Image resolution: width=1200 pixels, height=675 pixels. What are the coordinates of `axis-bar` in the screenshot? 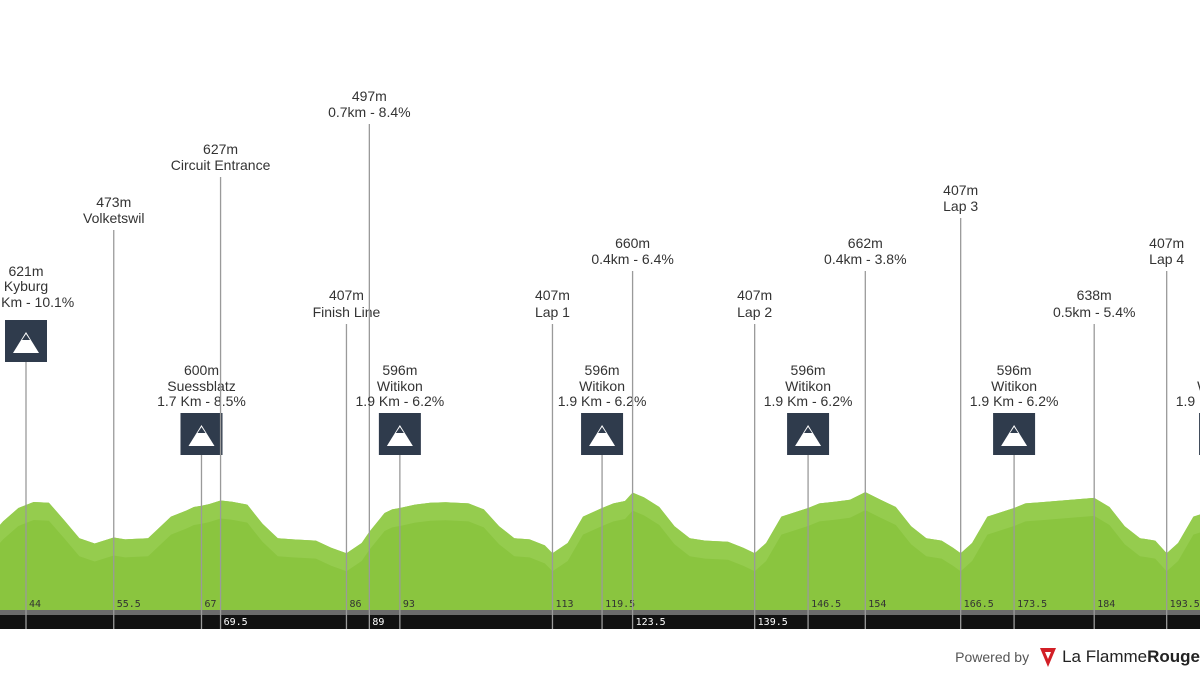 It's located at (600, 622).